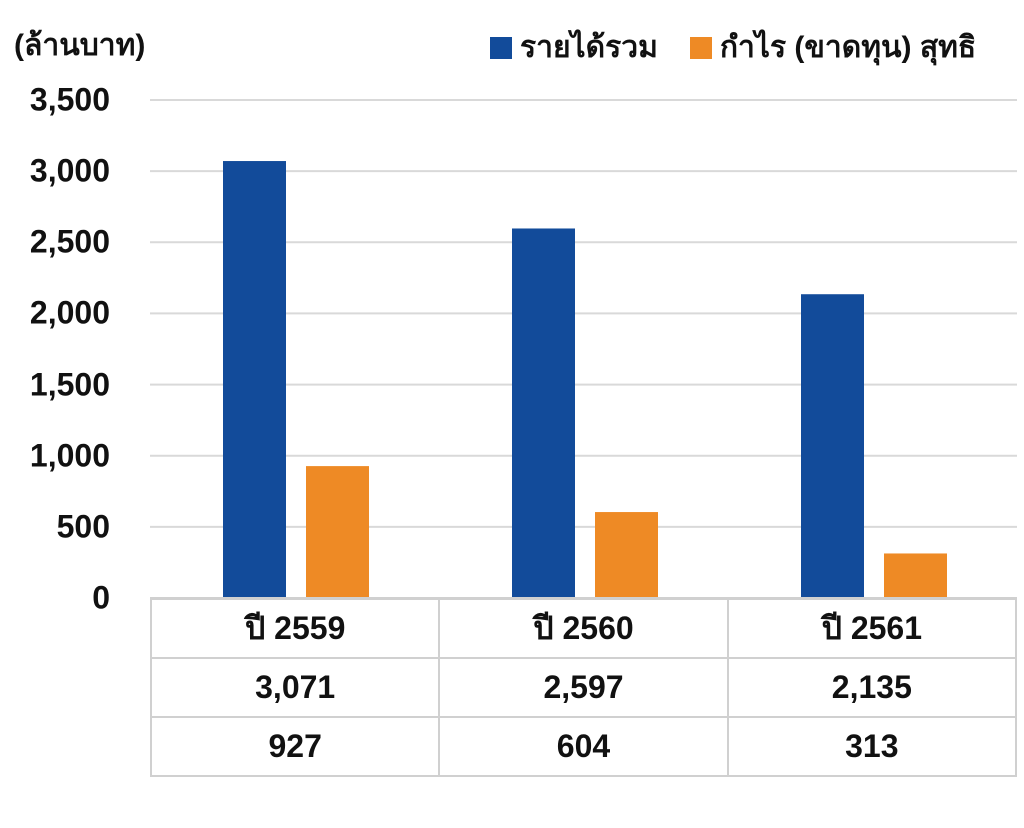  Describe the element at coordinates (872, 687) in the screenshot. I see `table-cell: 2,135` at that location.